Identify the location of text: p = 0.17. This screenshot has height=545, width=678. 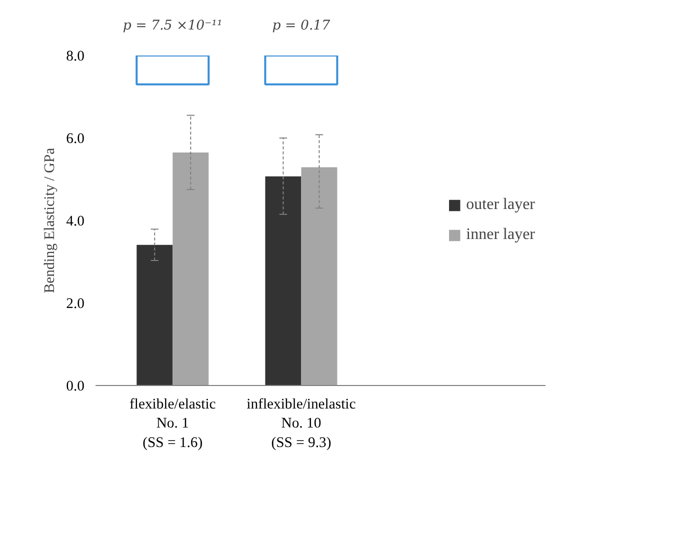
(301, 26).